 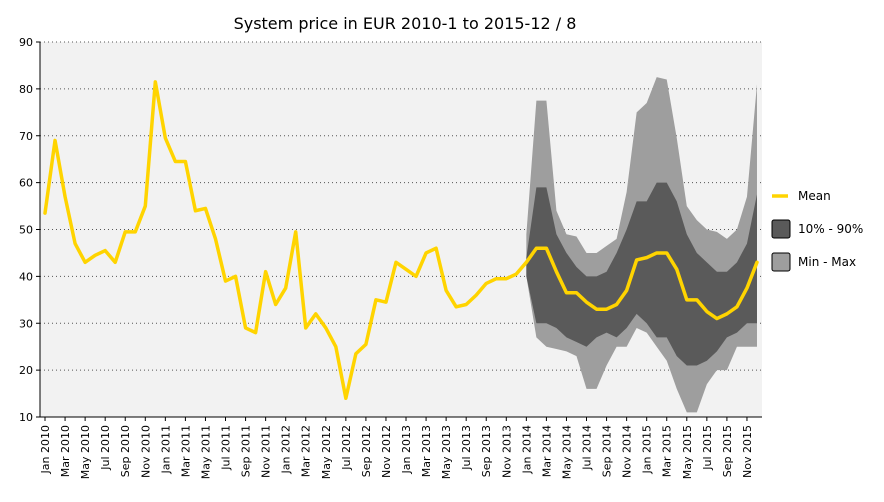 I want to click on x-tick-label: Jul 2013, so click(x=466, y=448).